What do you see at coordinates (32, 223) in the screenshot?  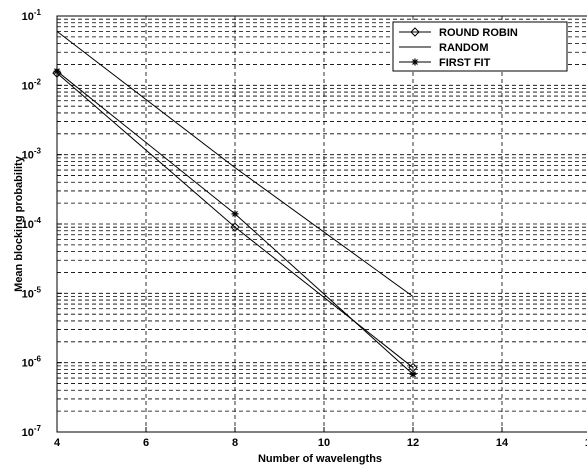 I see `y-tick-label: 10⁻⁴` at bounding box center [32, 223].